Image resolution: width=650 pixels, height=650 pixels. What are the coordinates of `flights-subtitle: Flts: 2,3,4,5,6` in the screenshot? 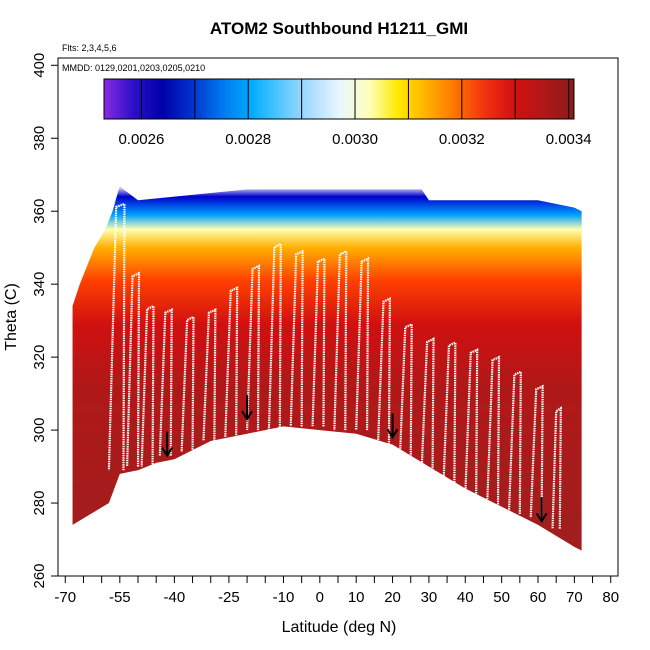 It's located at (89, 48).